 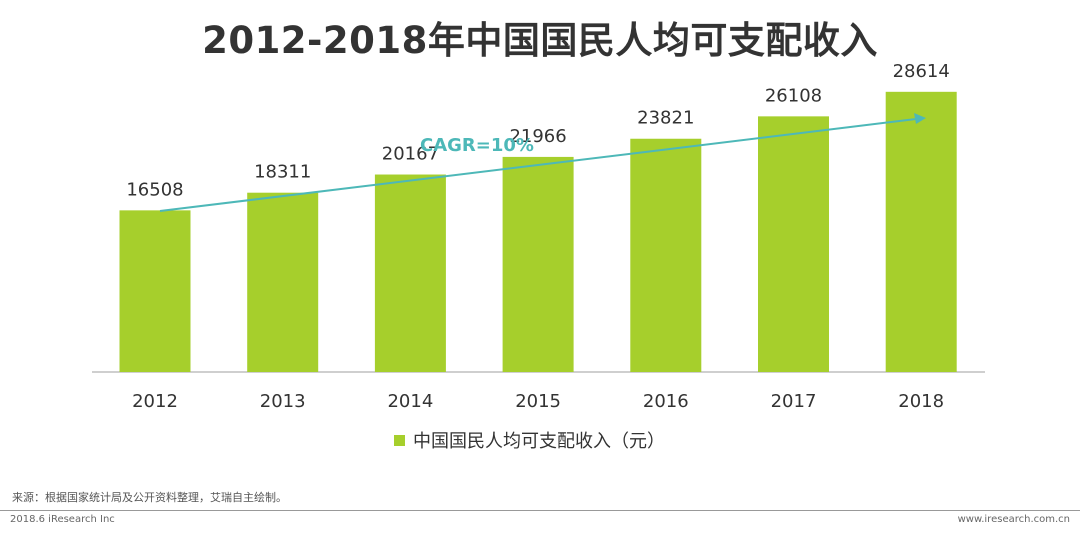 I want to click on category-labels-group: 2012 2013 2014 2015 2016 2017 2018, so click(x=538, y=401).